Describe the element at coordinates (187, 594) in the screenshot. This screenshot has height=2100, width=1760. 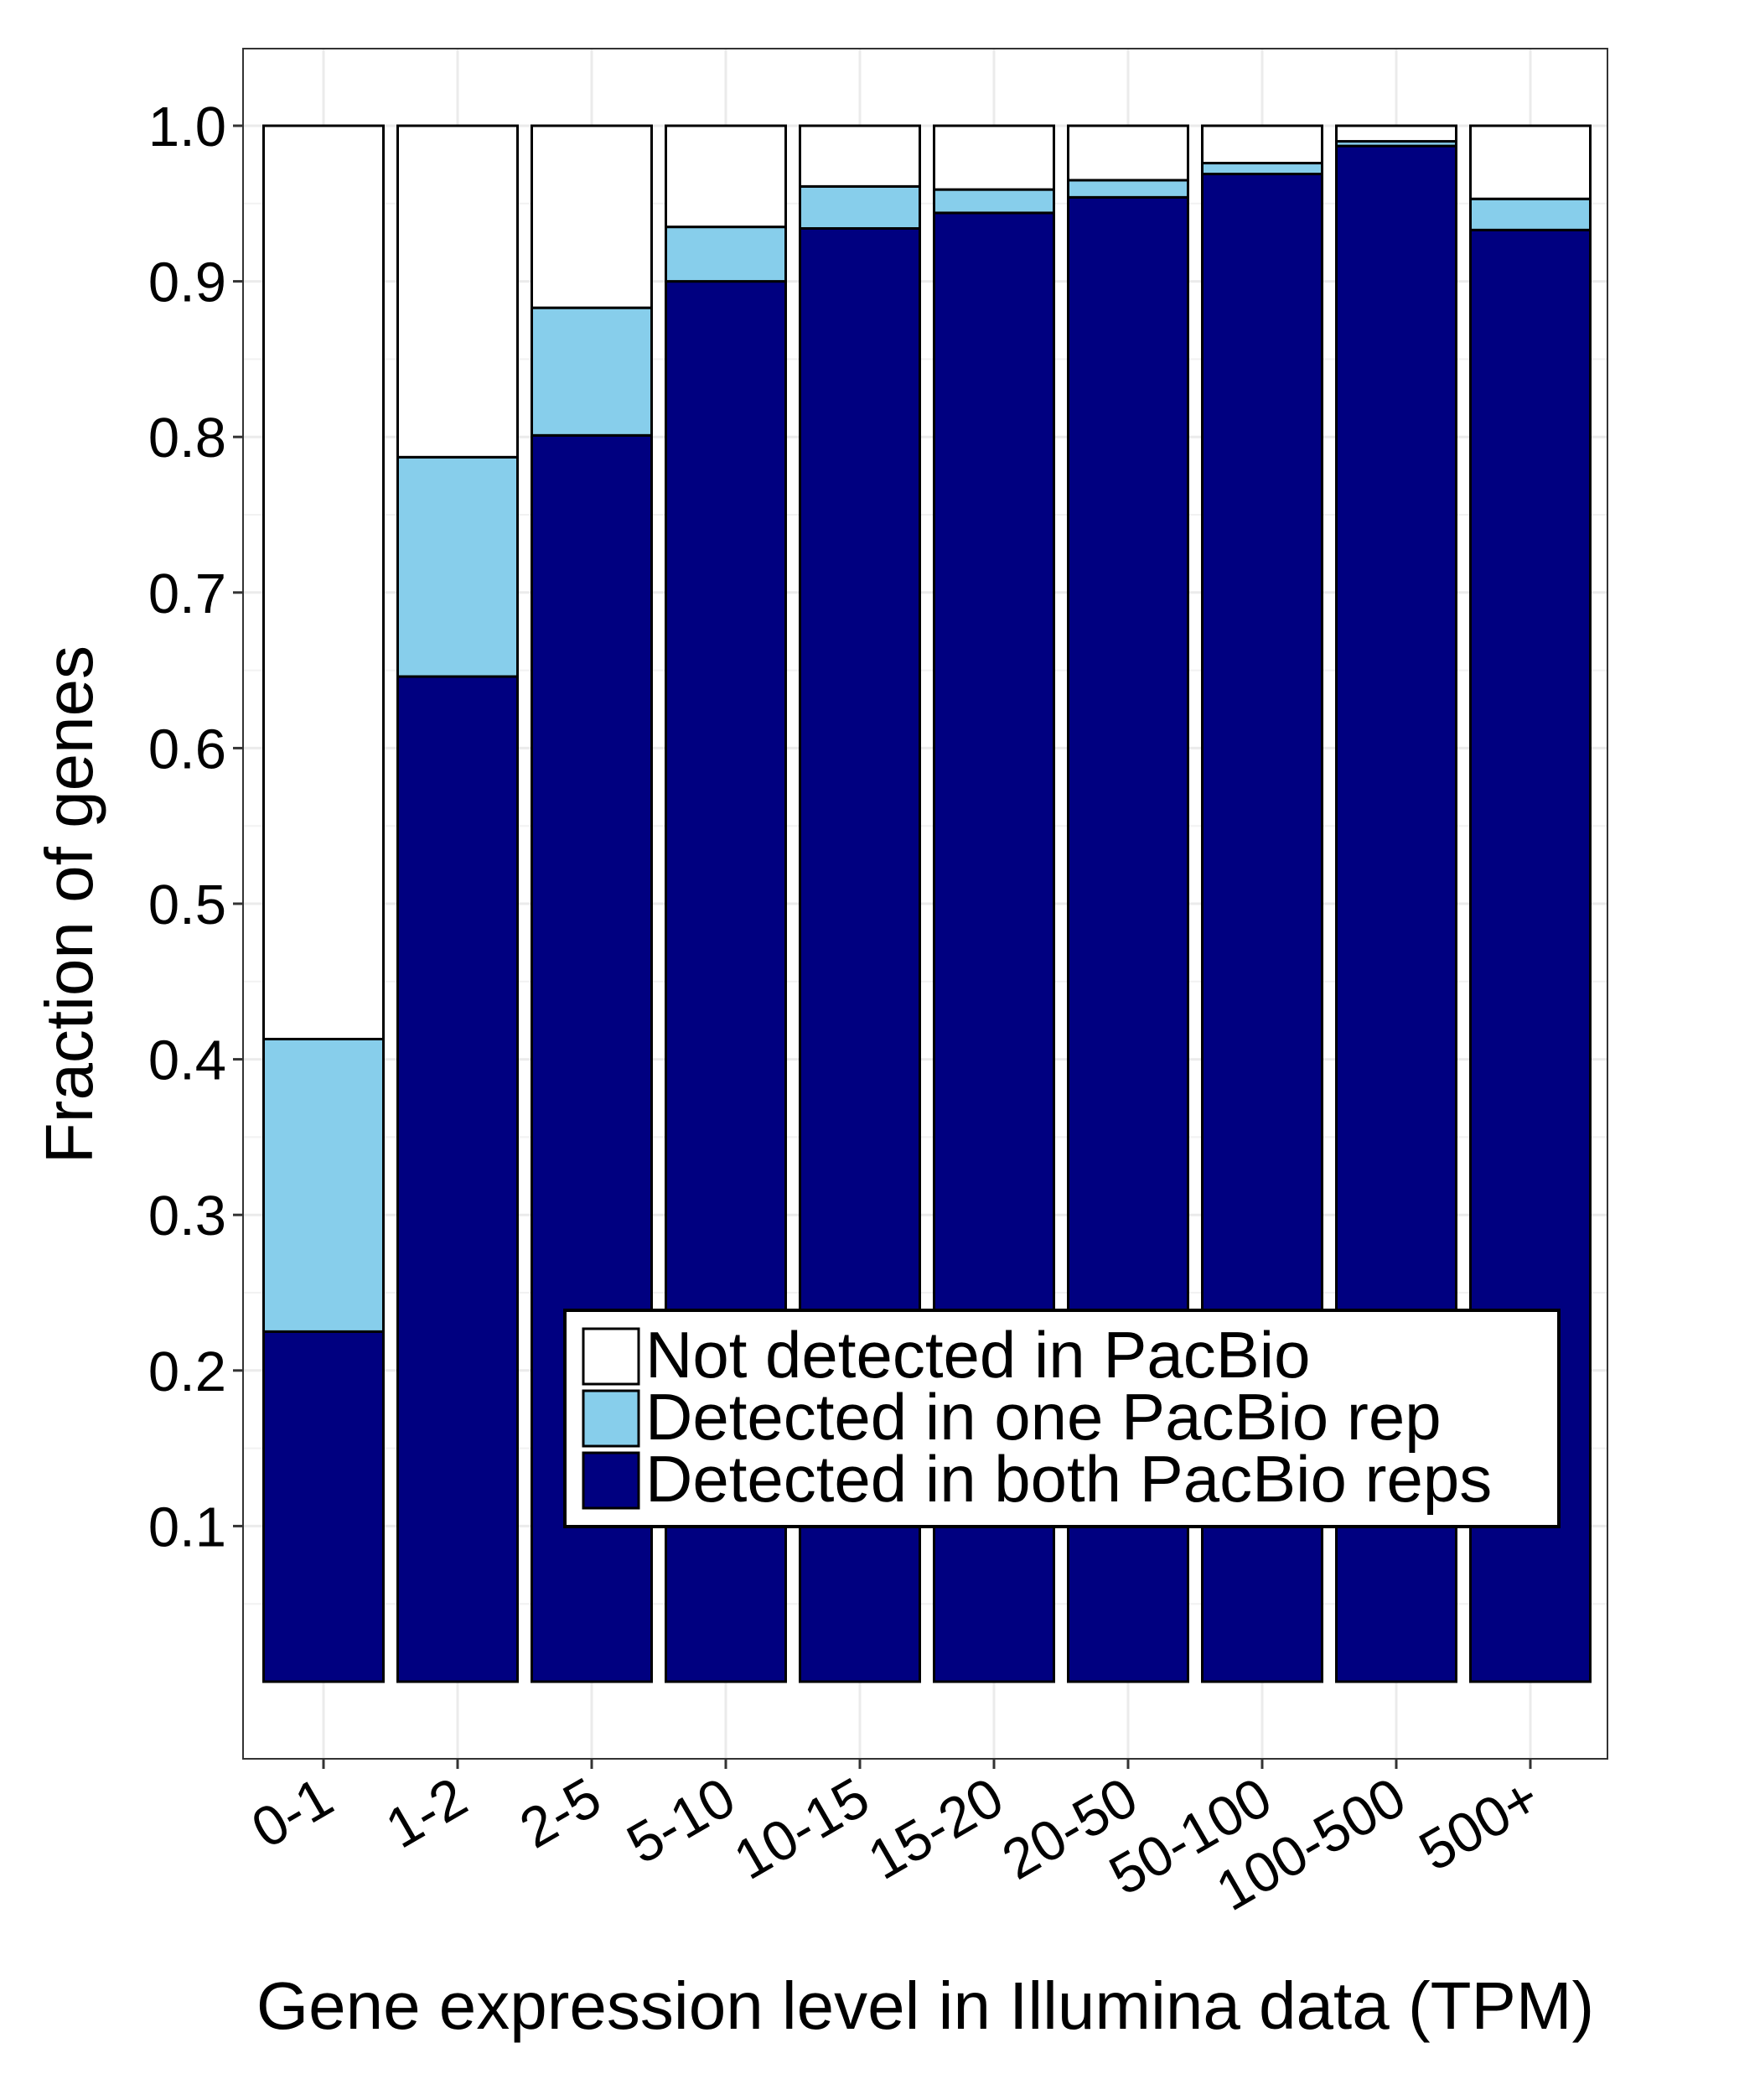
I see `y-tick-label: 0.7` at that location.